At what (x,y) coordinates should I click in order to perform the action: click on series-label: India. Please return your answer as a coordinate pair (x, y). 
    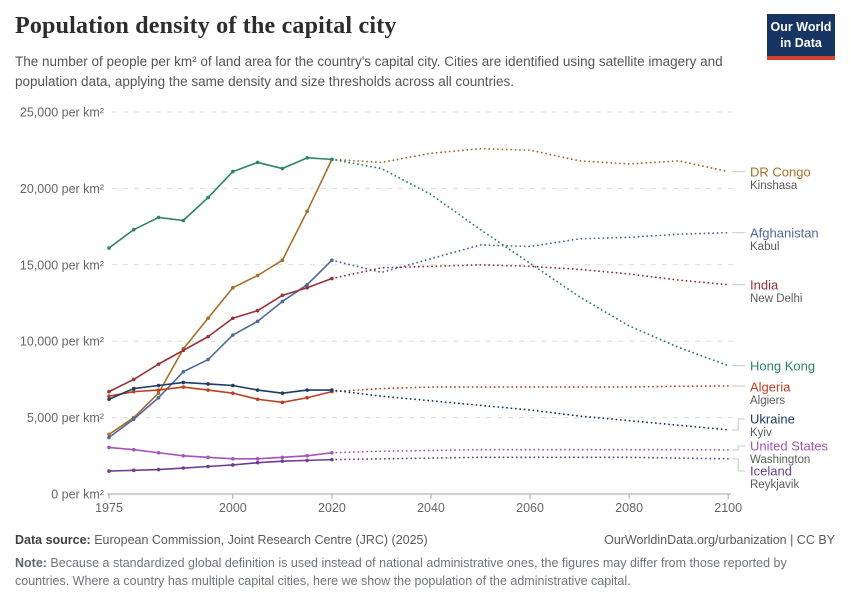
    Looking at the image, I should click on (764, 285).